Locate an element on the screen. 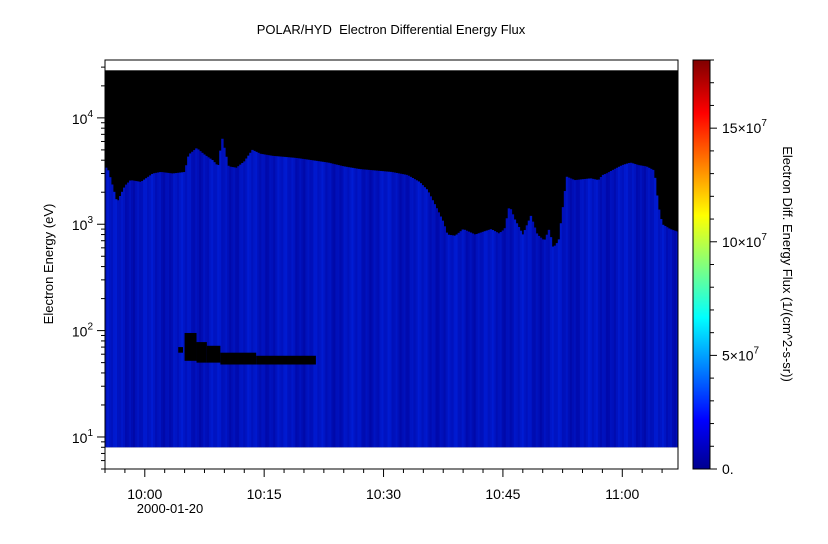  y-tick-label: 10³ is located at coordinates (83, 224).